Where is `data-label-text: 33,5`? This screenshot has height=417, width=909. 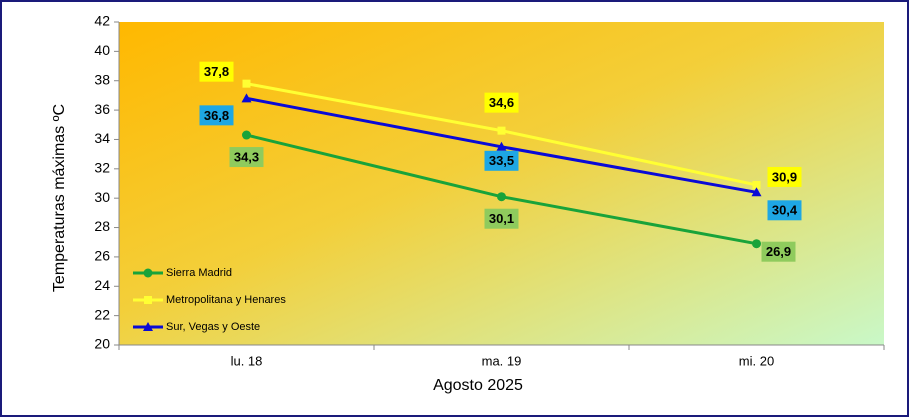 data-label-text: 33,5 is located at coordinates (501, 160).